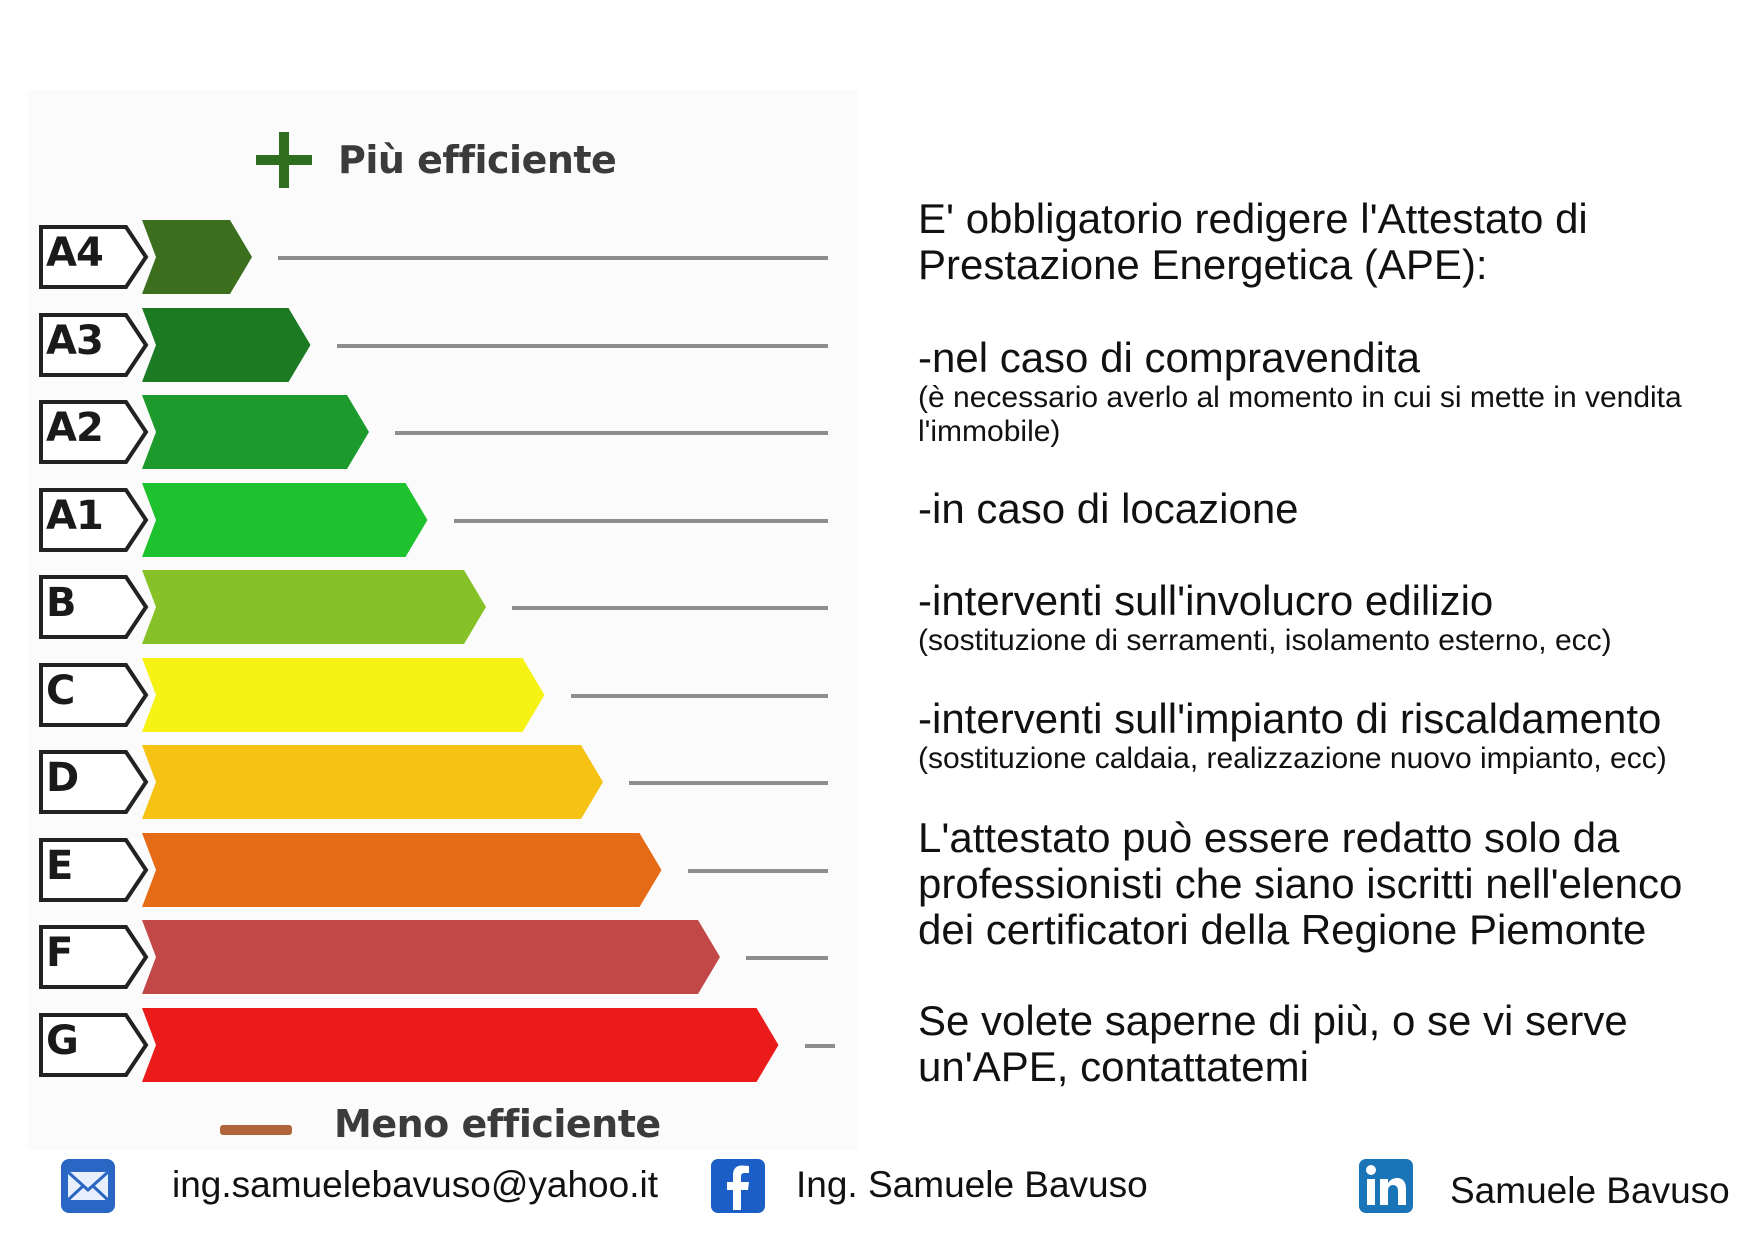  What do you see at coordinates (60, 690) in the screenshot?
I see `energy-class-label: C` at bounding box center [60, 690].